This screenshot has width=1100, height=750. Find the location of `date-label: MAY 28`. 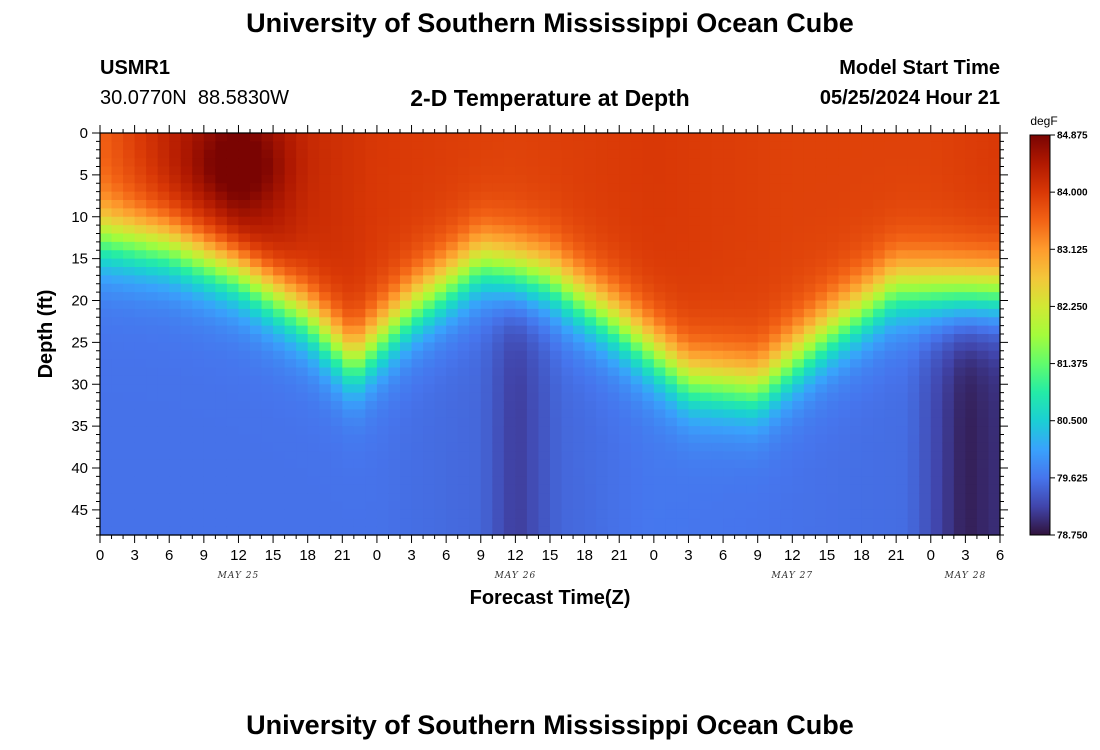

date-label: MAY 28 is located at coordinates (965, 576).